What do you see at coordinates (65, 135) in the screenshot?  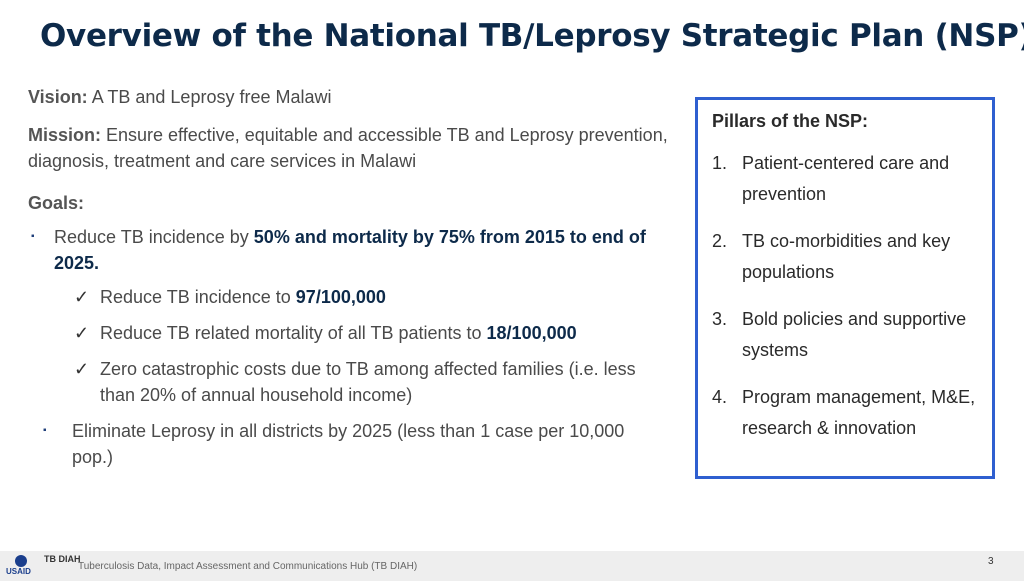 I see `mission-label: Mission:` at bounding box center [65, 135].